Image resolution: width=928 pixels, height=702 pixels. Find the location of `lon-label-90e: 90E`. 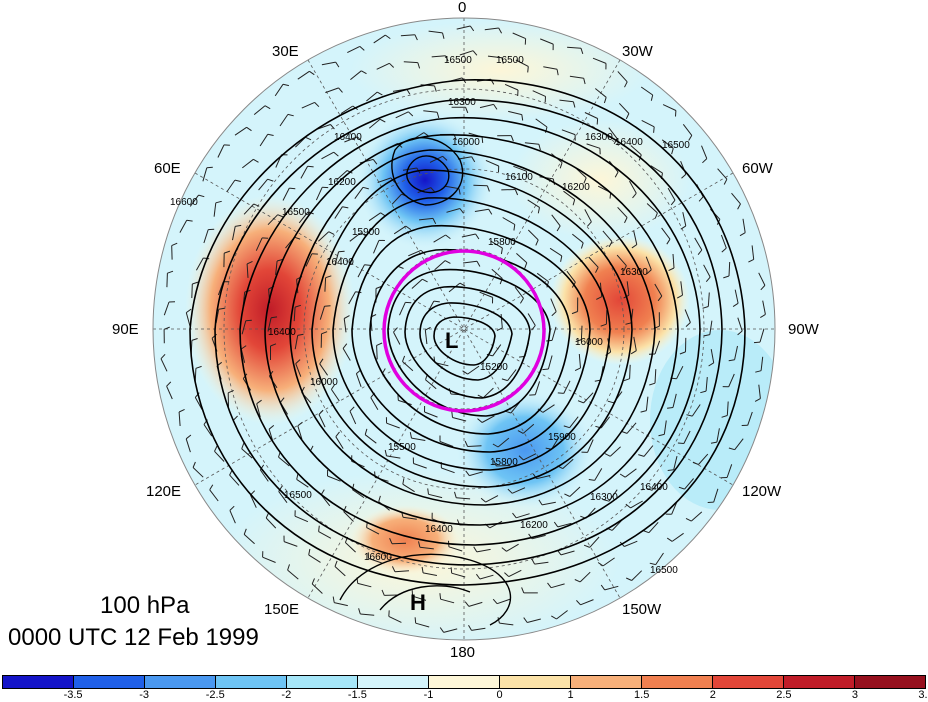

lon-label-90e: 90E is located at coordinates (125, 329).